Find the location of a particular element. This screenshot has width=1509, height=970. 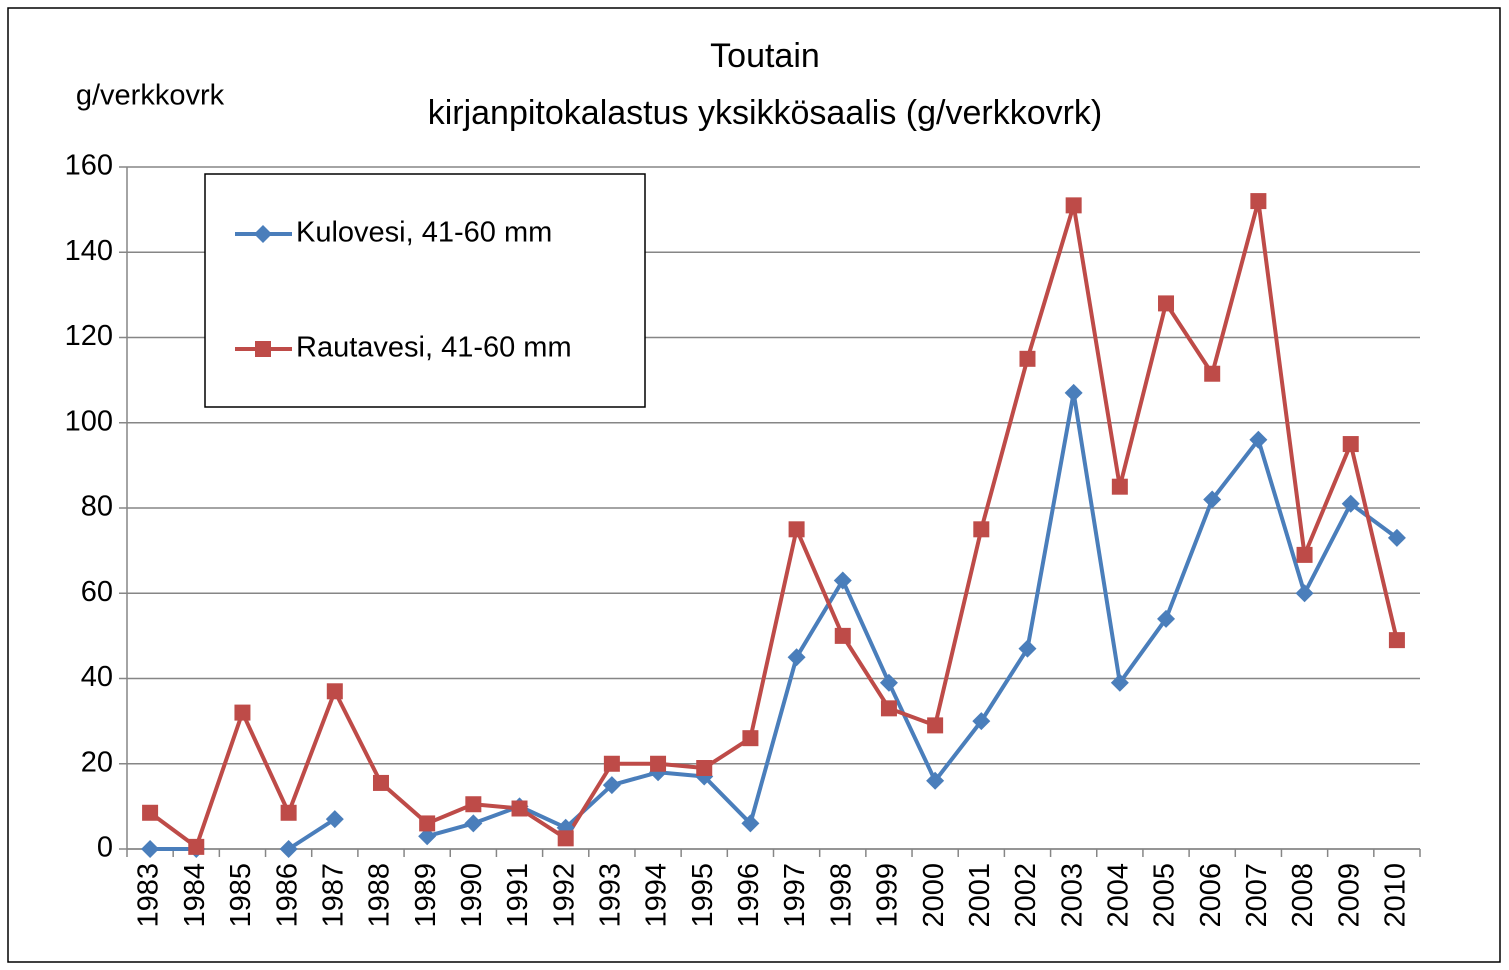

y-tick-label: 60 is located at coordinates (97, 592).